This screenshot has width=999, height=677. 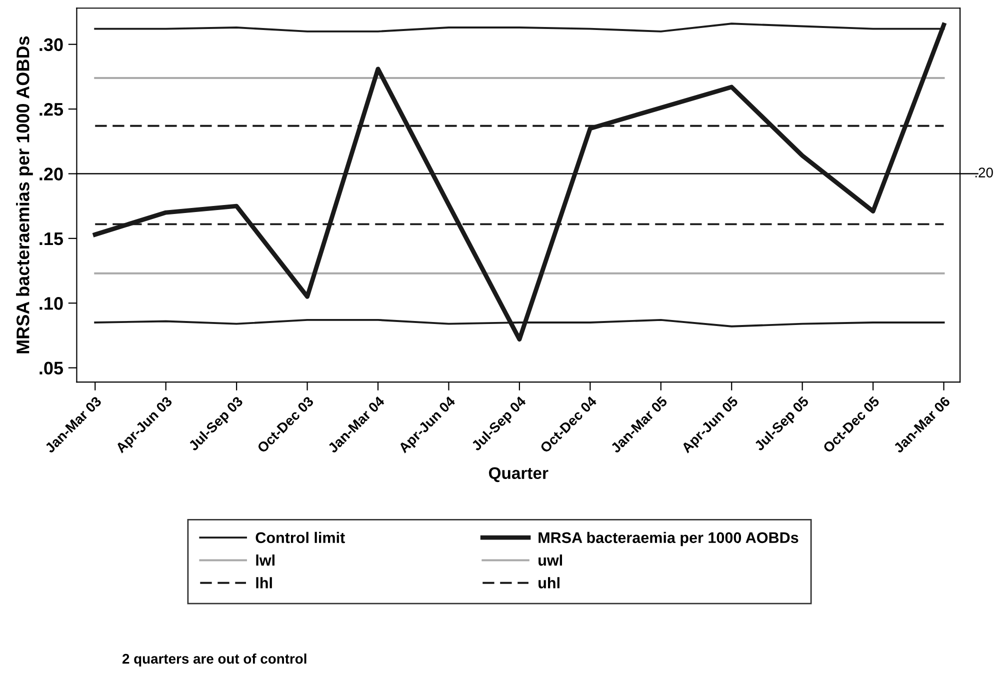 What do you see at coordinates (52, 368) in the screenshot?
I see `y-tick-label: .05` at bounding box center [52, 368].